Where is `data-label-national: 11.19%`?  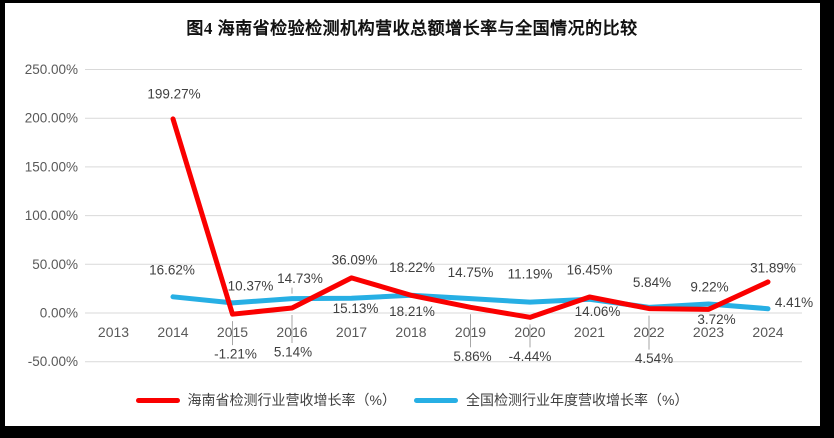 data-label-national: 11.19% is located at coordinates (530, 274).